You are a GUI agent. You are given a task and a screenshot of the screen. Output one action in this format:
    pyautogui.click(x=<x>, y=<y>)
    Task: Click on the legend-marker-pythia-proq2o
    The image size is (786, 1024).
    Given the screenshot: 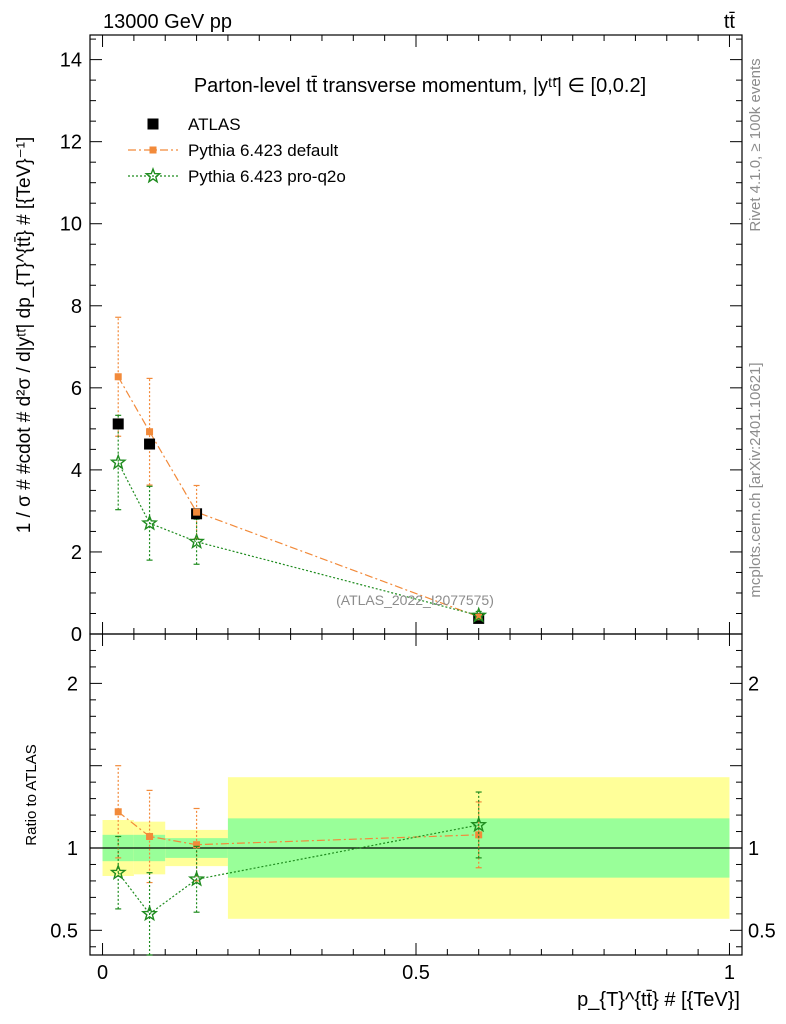 What is the action you would take?
    pyautogui.click(x=153, y=175)
    